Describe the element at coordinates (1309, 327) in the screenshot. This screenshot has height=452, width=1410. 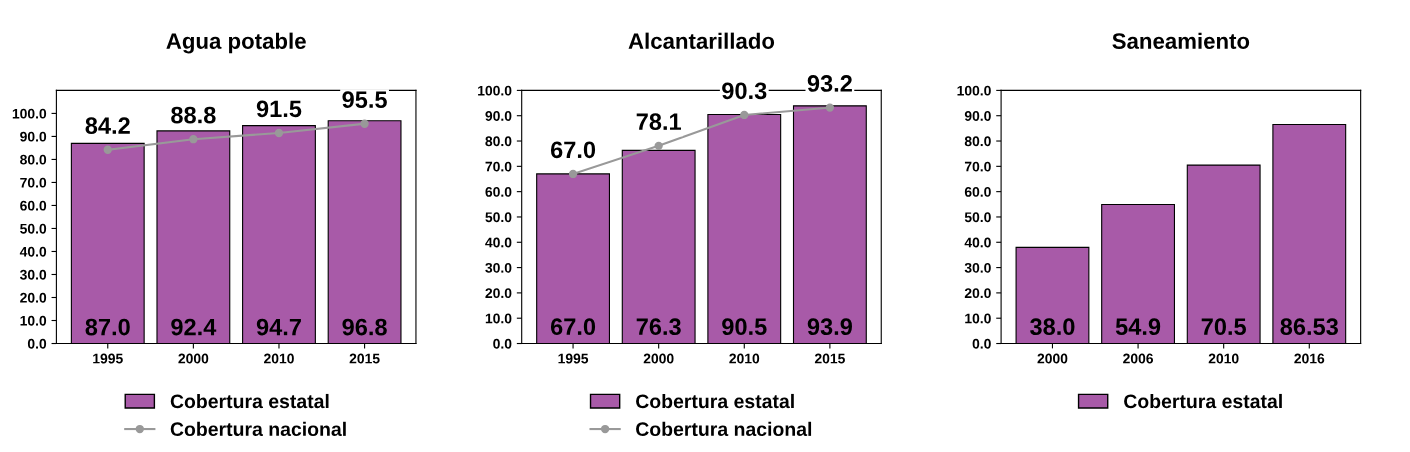
I see `data-label: 86.53` at that location.